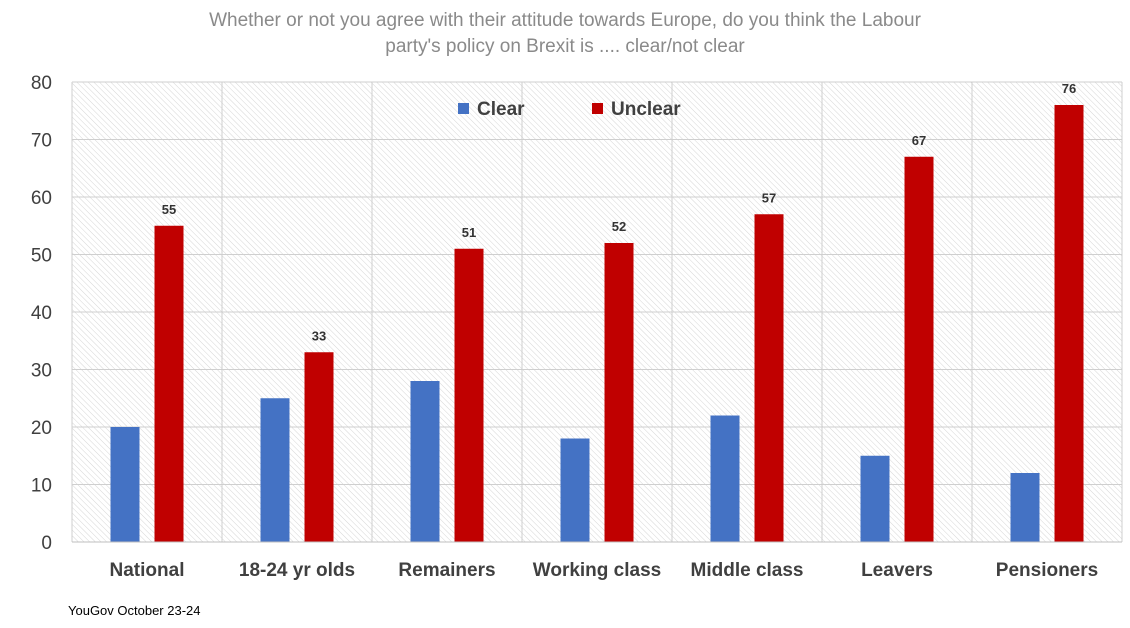 The width and height of the screenshot is (1130, 628). I want to click on y-tick-label: 80, so click(41, 83).